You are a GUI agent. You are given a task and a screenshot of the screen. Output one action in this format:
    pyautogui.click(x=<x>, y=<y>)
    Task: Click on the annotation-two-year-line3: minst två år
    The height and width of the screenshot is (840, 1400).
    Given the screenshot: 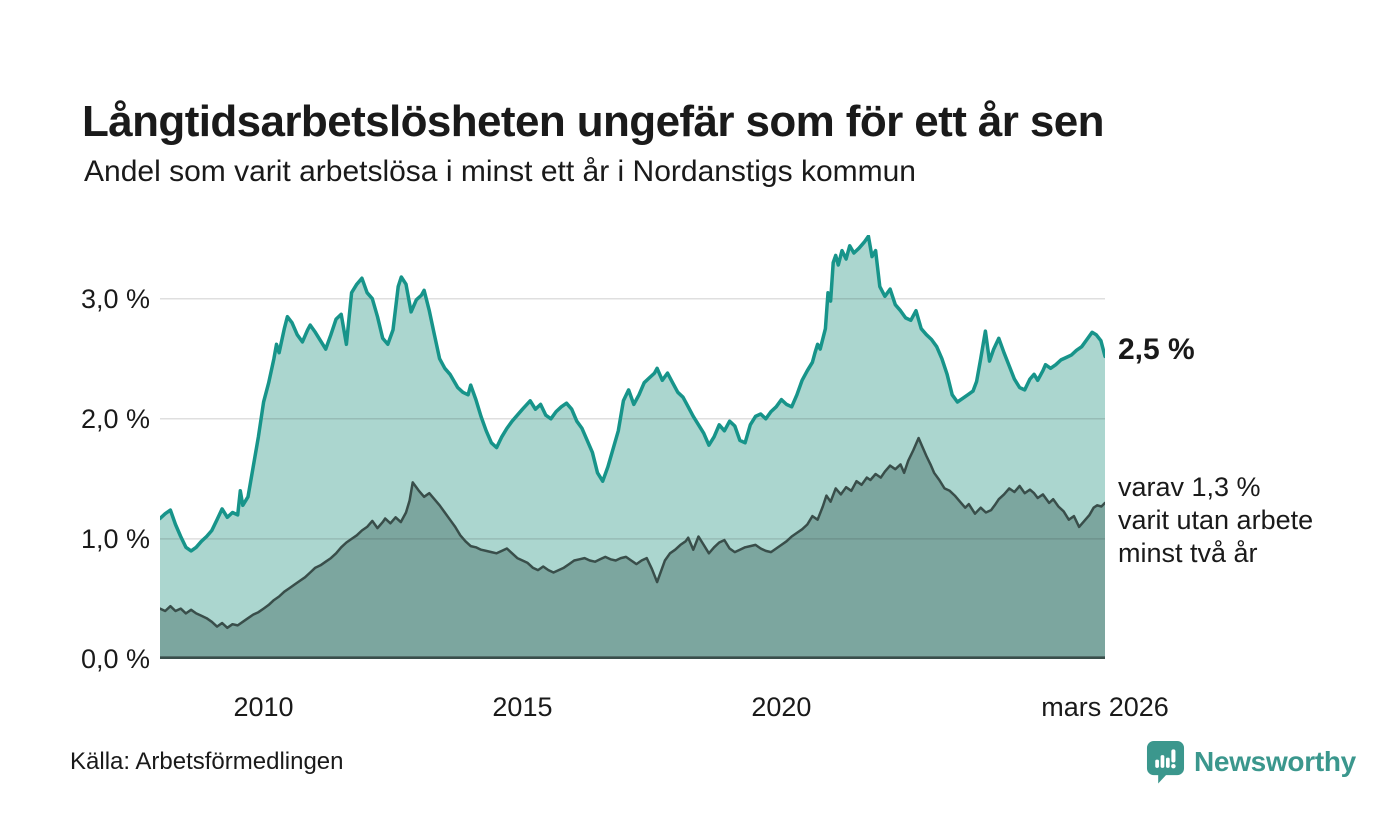 What is the action you would take?
    pyautogui.click(x=1188, y=553)
    